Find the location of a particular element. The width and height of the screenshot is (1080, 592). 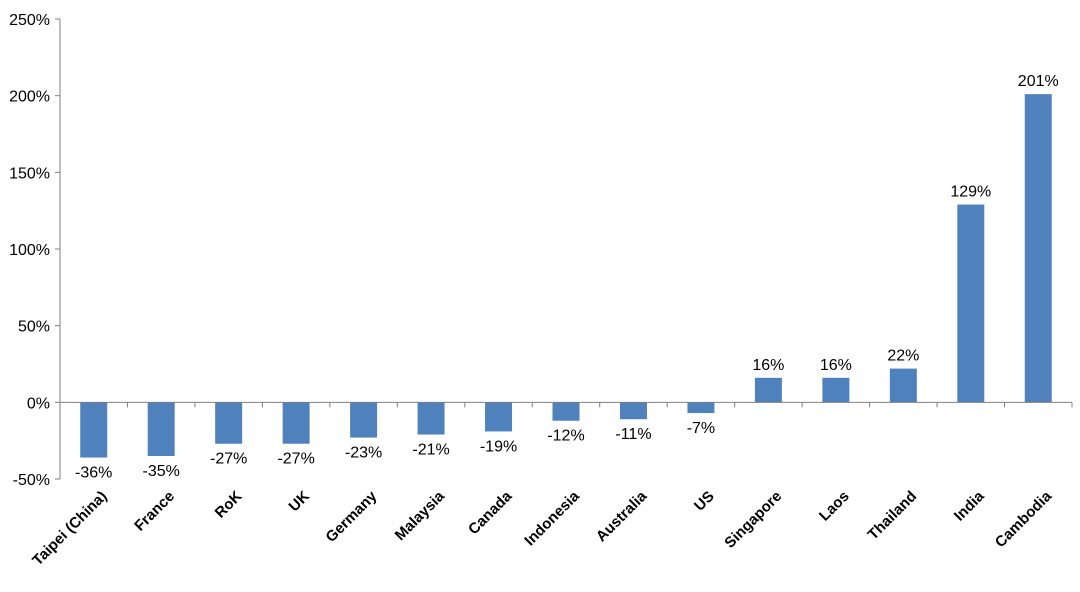

y-tick-label: 50% is located at coordinates (34, 327).